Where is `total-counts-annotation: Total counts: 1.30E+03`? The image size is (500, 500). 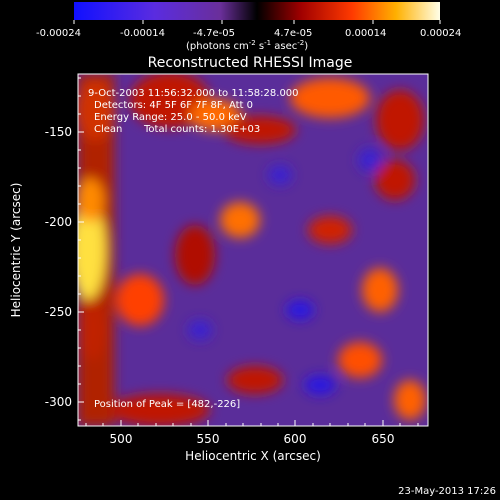
total-counts-annotation: Total counts: 1.30E+03 is located at coordinates (201, 129).